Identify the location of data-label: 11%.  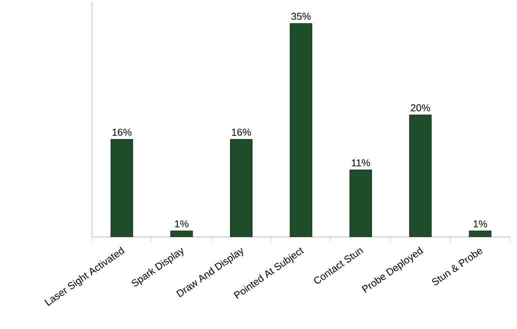
(361, 162).